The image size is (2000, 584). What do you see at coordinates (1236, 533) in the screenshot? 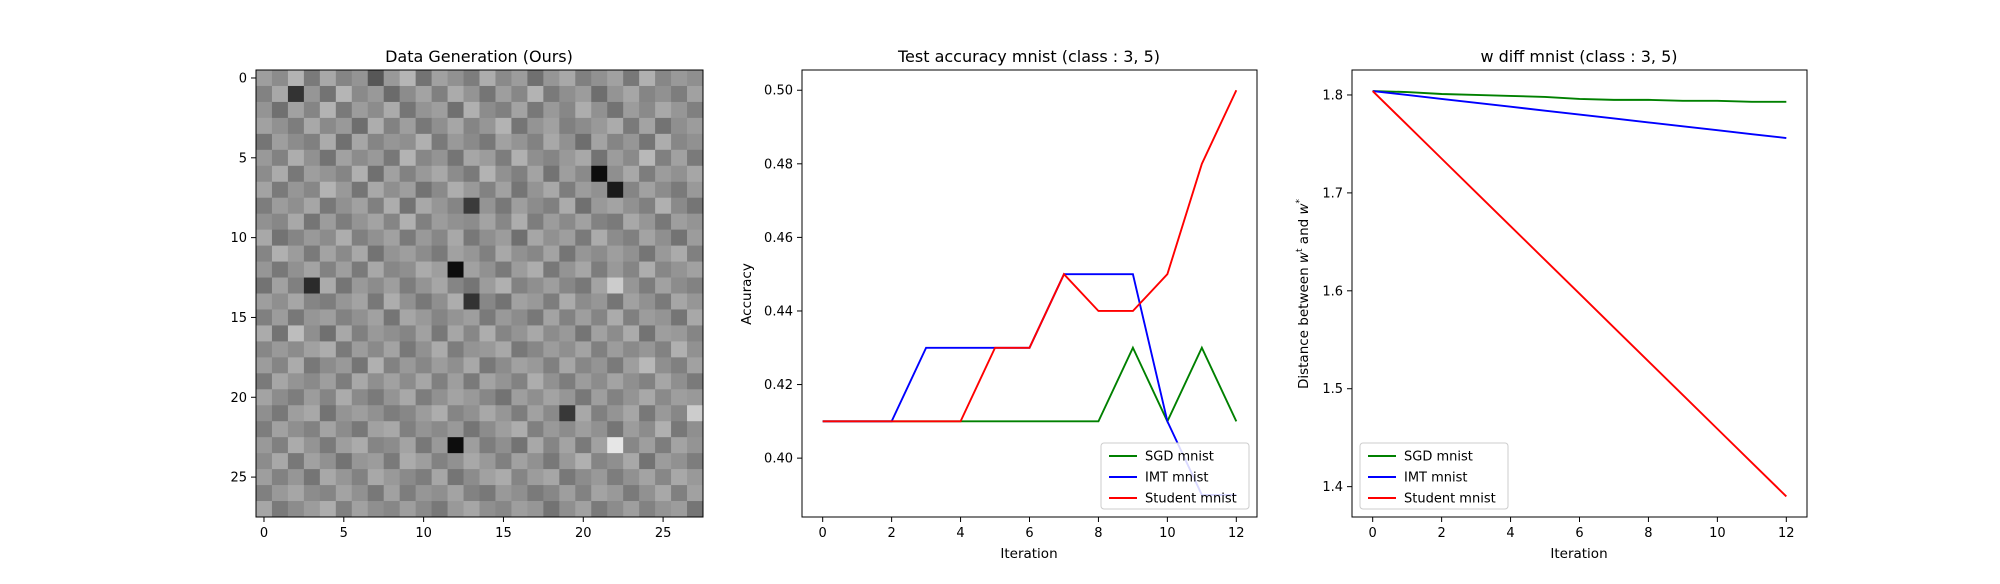
I see `x-tick-label: 12` at bounding box center [1236, 533].